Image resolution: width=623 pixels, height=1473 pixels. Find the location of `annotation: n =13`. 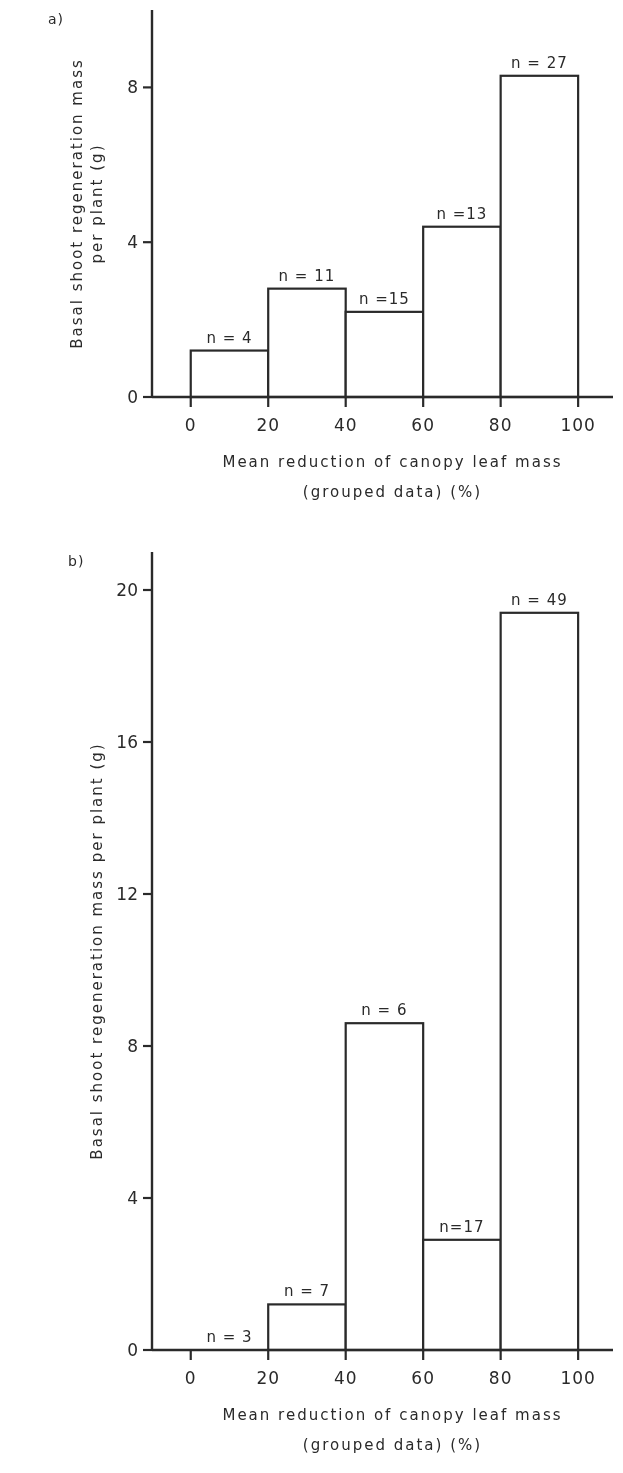

annotation: n =13 is located at coordinates (462, 213).